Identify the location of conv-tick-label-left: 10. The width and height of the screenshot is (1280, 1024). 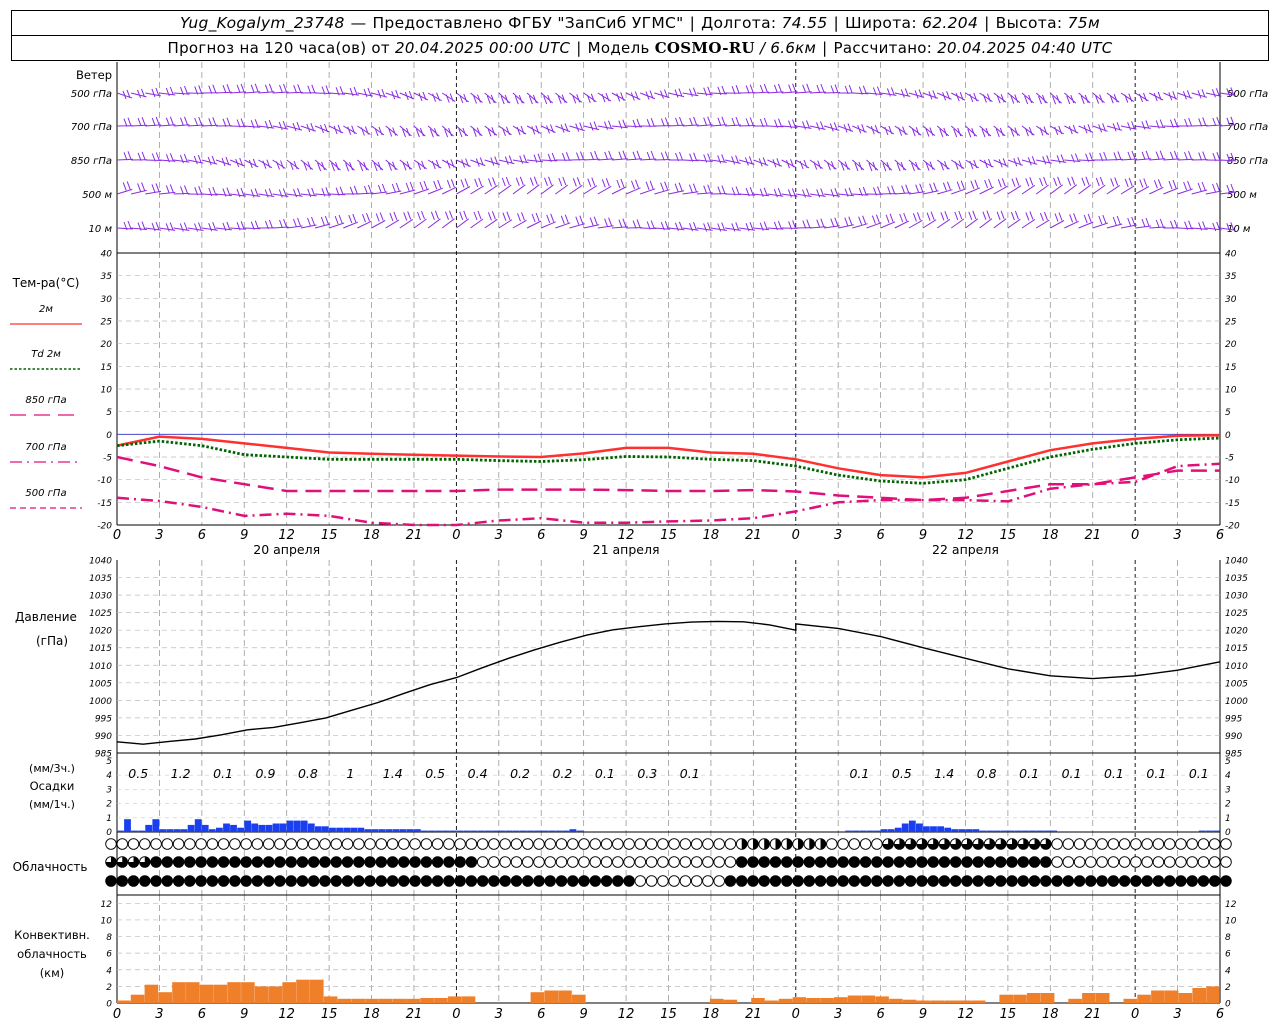
(107, 921).